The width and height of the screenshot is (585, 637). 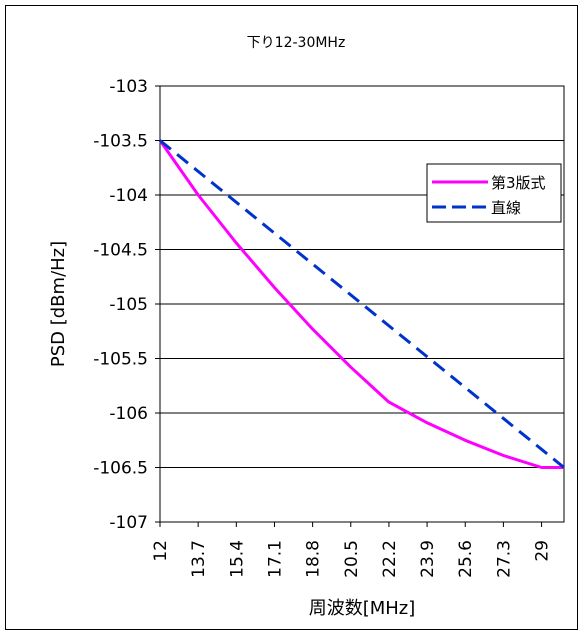 What do you see at coordinates (161, 551) in the screenshot?
I see `x-tick-label: 12` at bounding box center [161, 551].